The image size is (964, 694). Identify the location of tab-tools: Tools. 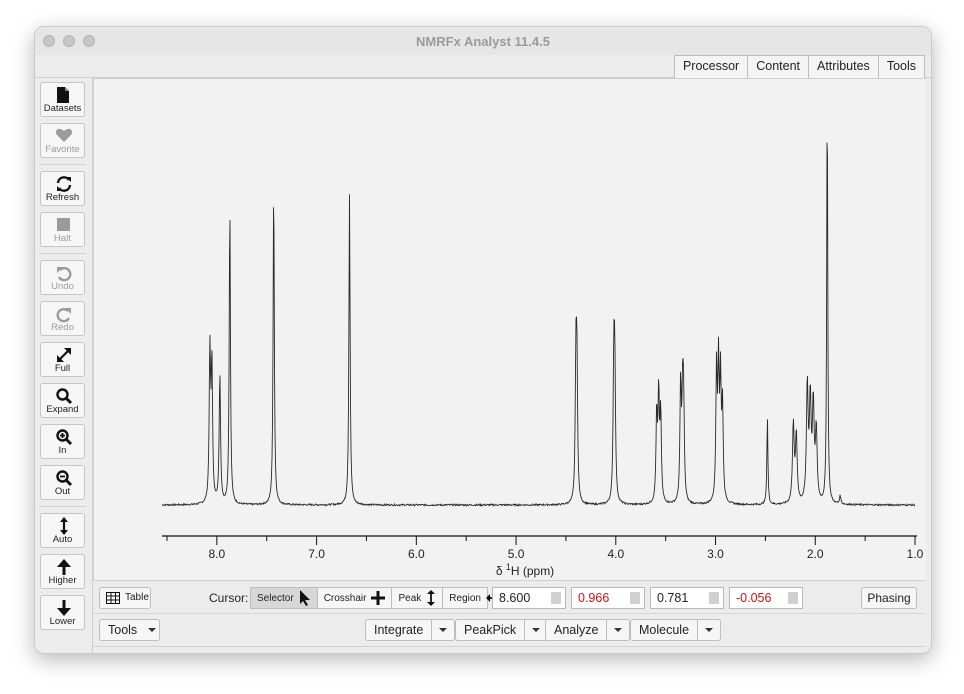
(900, 67).